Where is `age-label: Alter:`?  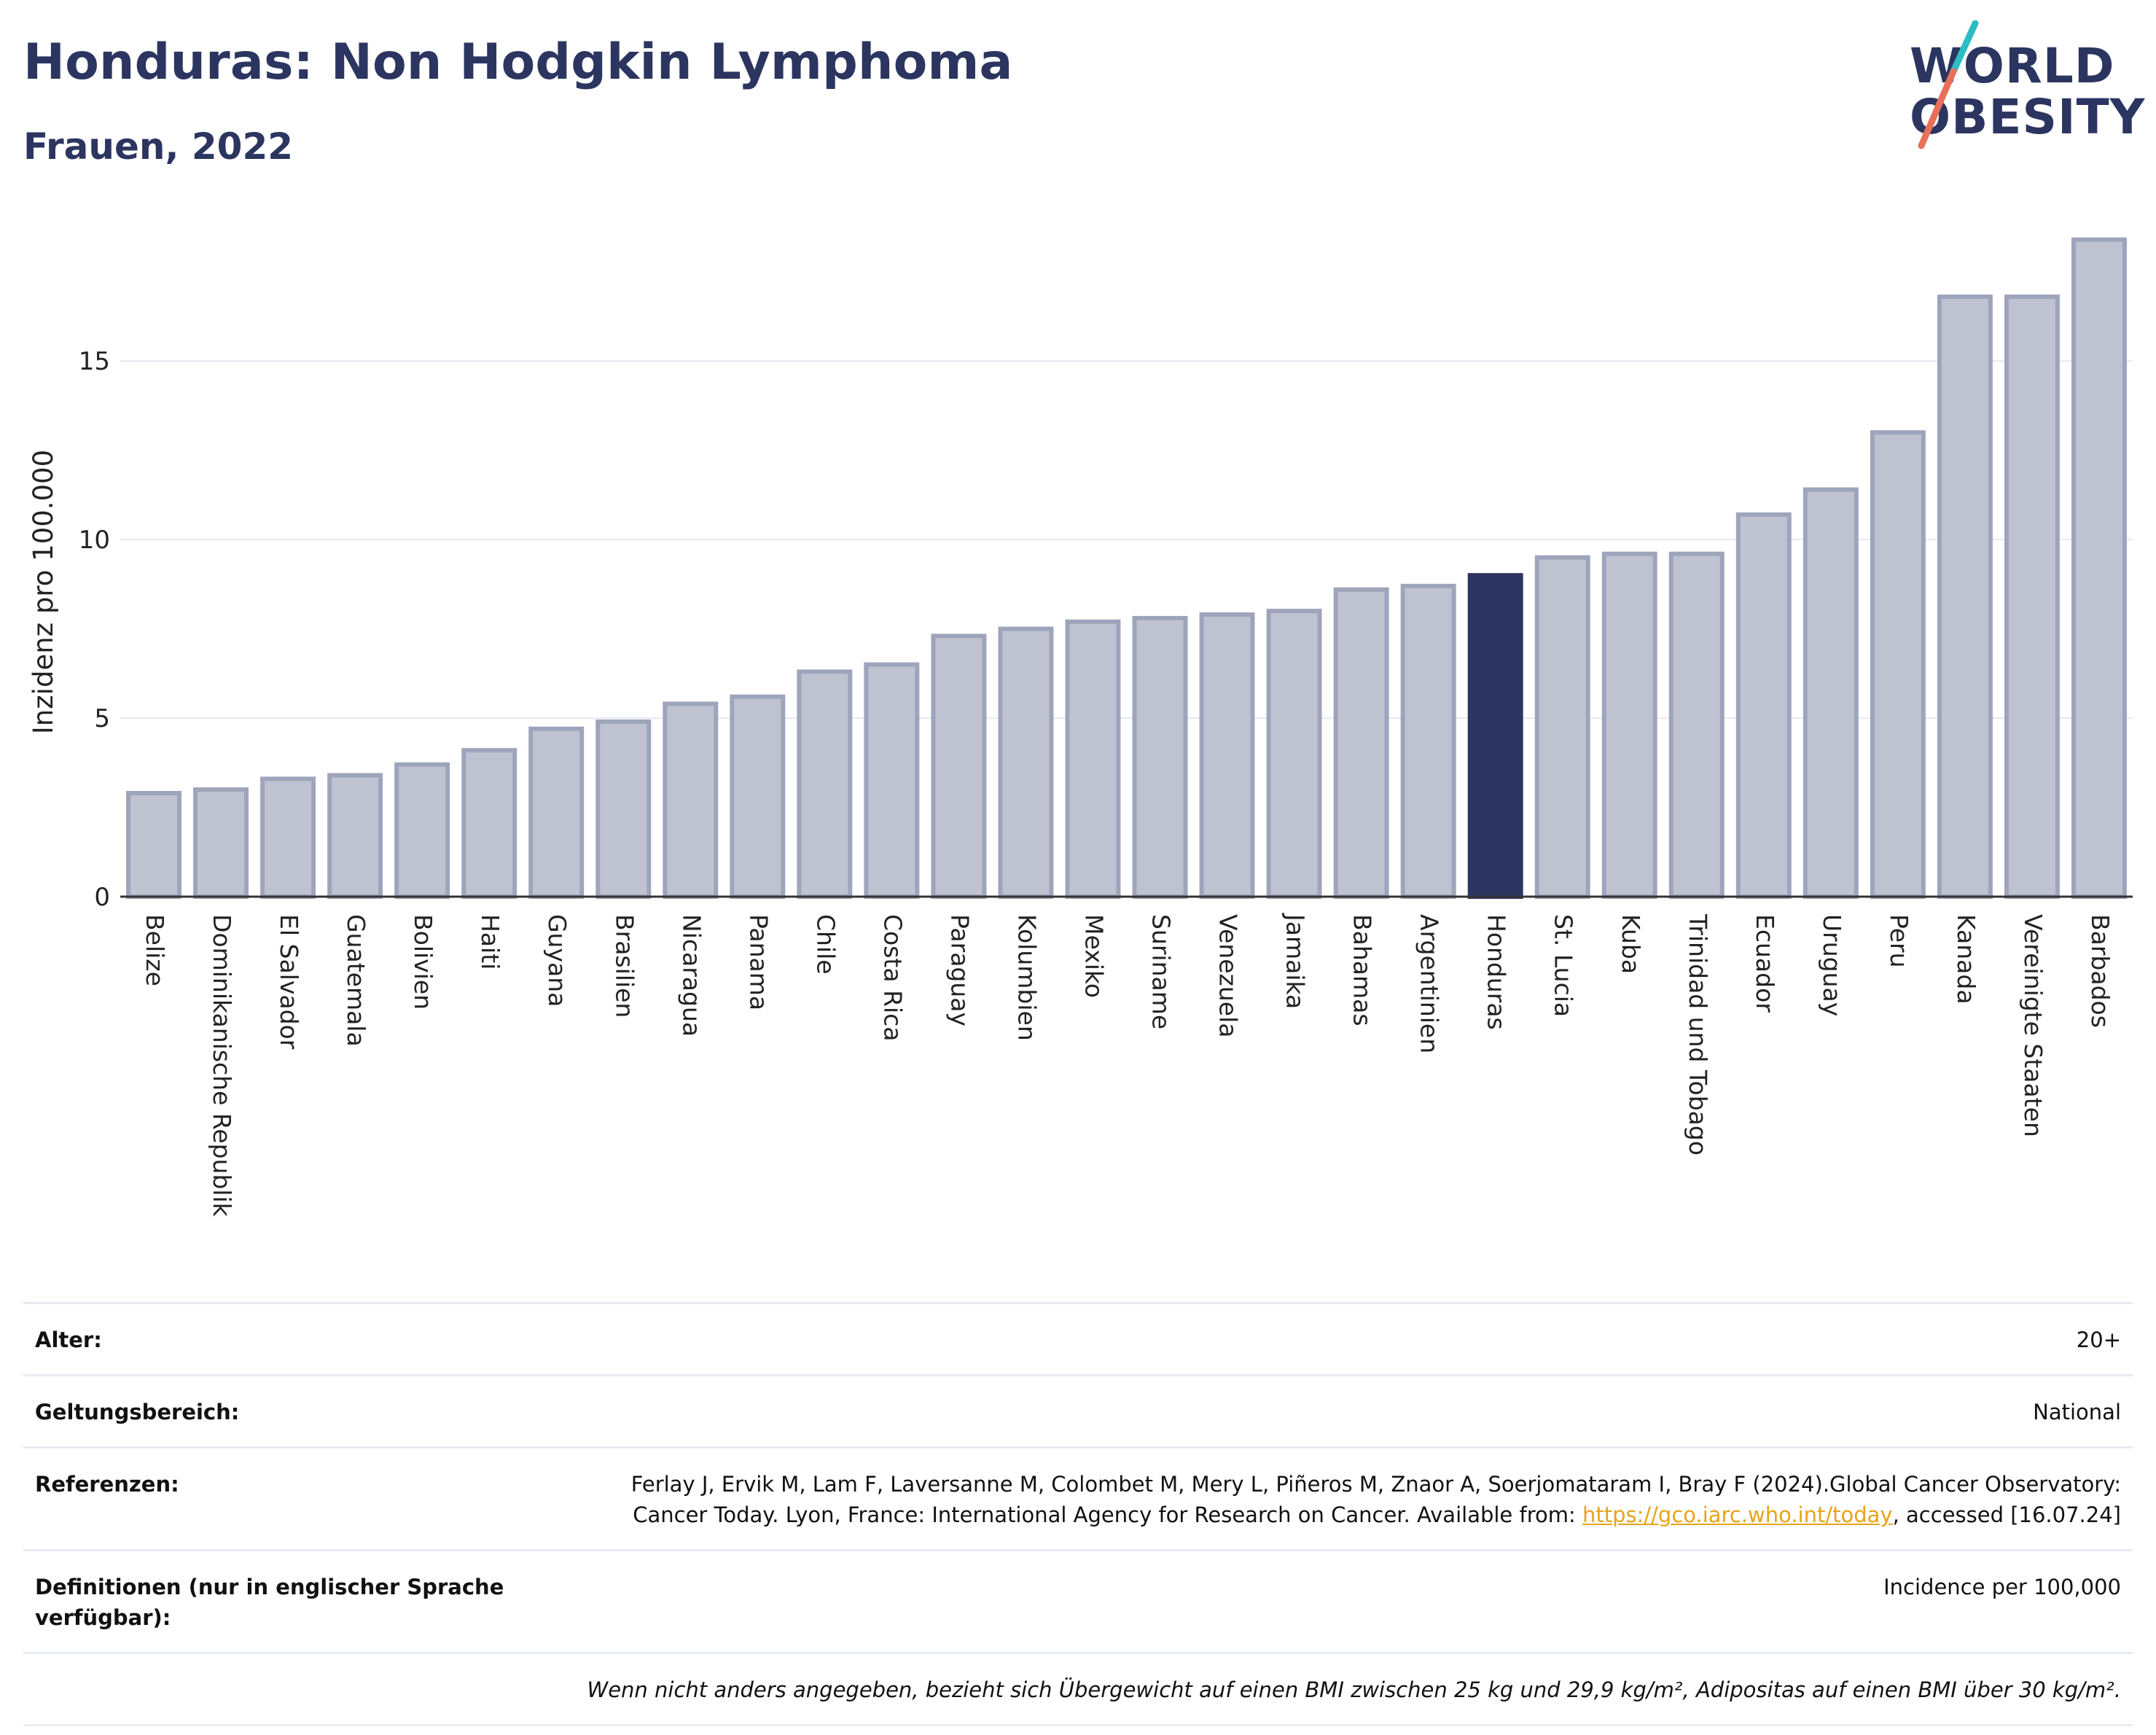 age-label: Alter: is located at coordinates (69, 1339).